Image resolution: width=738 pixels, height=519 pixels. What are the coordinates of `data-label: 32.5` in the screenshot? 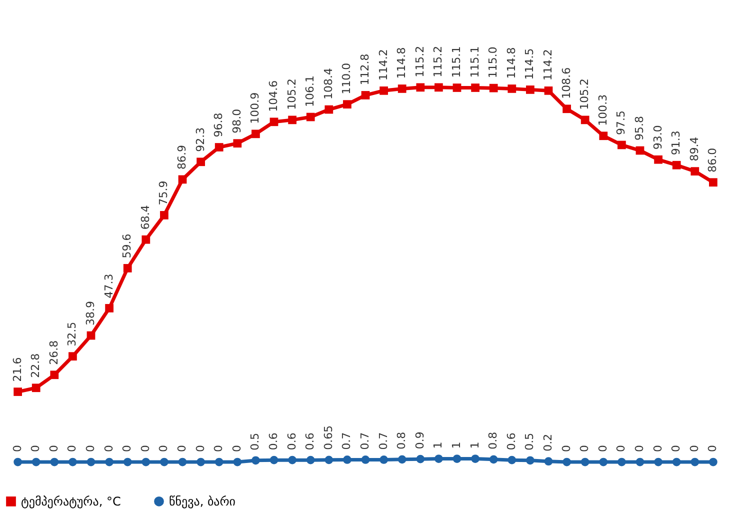 It's located at (72, 334).